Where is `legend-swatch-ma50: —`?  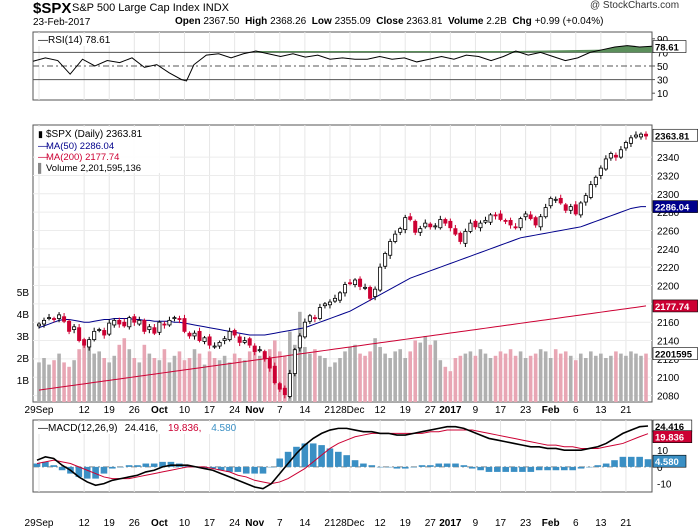 legend-swatch-ma50: — is located at coordinates (43, 146).